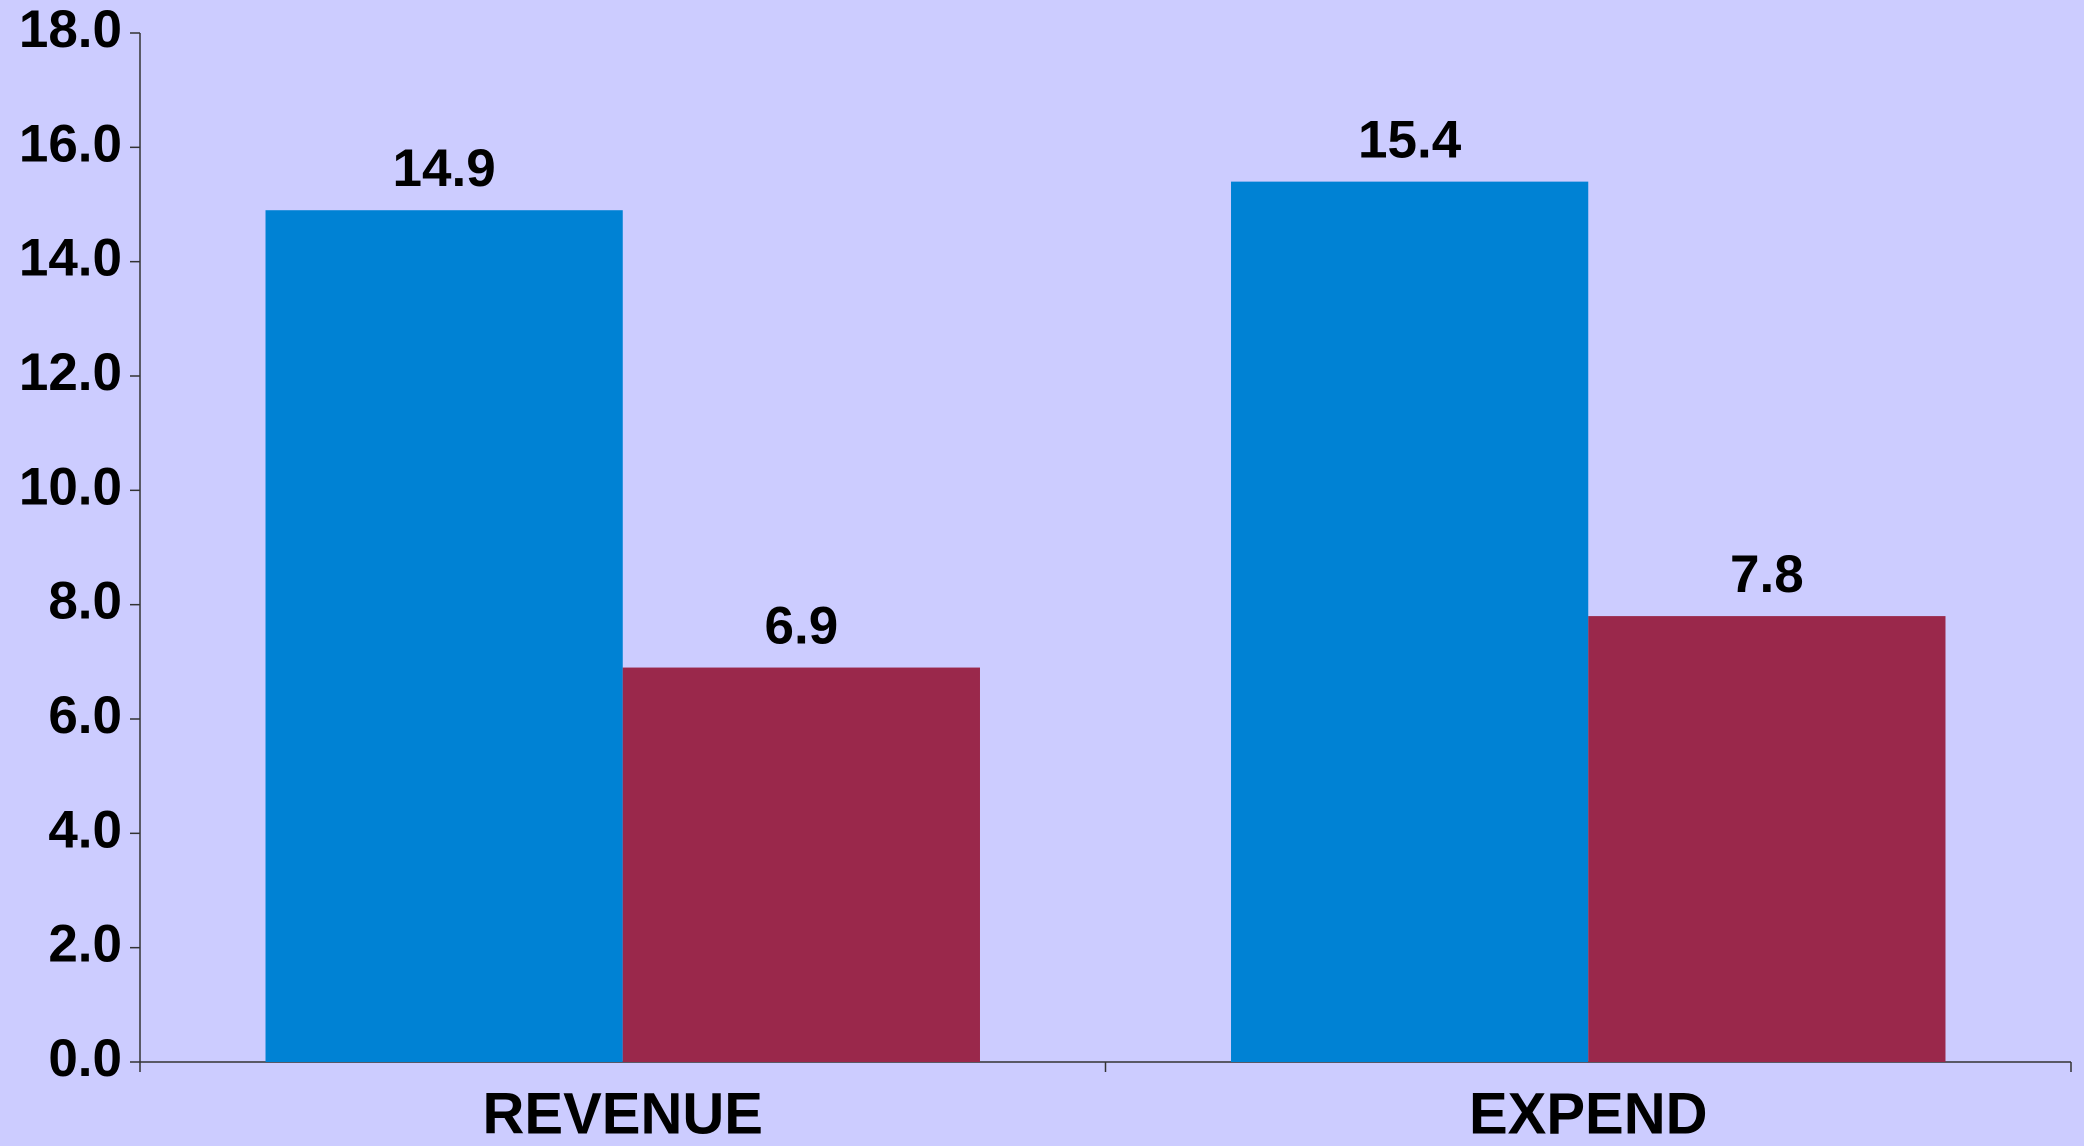  What do you see at coordinates (1410, 140) in the screenshot?
I see `data-label: 15.4` at bounding box center [1410, 140].